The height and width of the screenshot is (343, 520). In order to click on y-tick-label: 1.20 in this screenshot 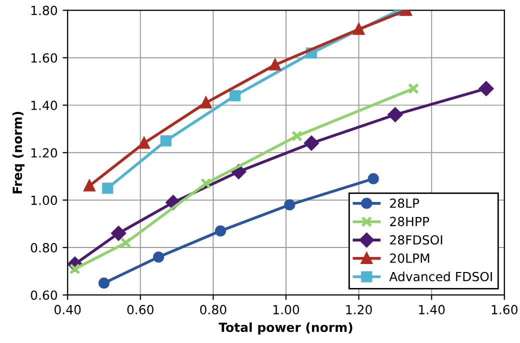, I will do `click(44, 153)`.